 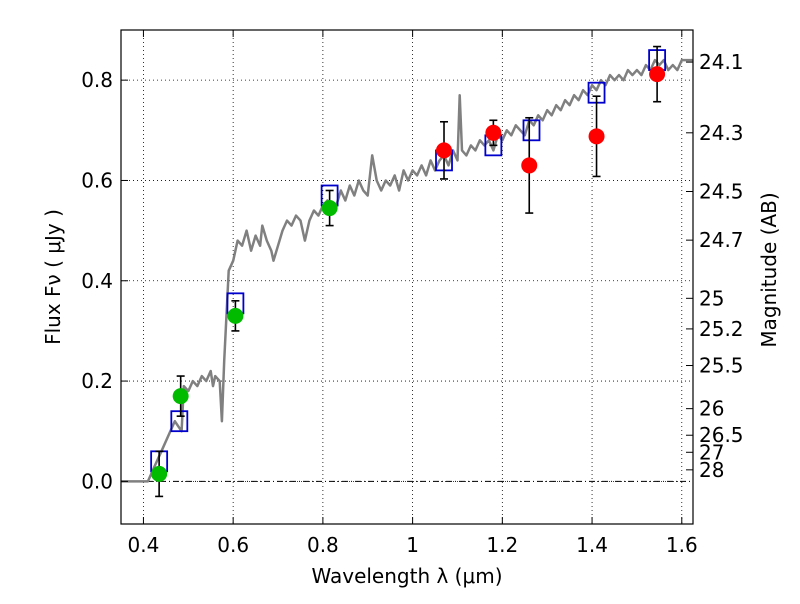 I want to click on x-tick-label: 0.8, so click(x=323, y=545).